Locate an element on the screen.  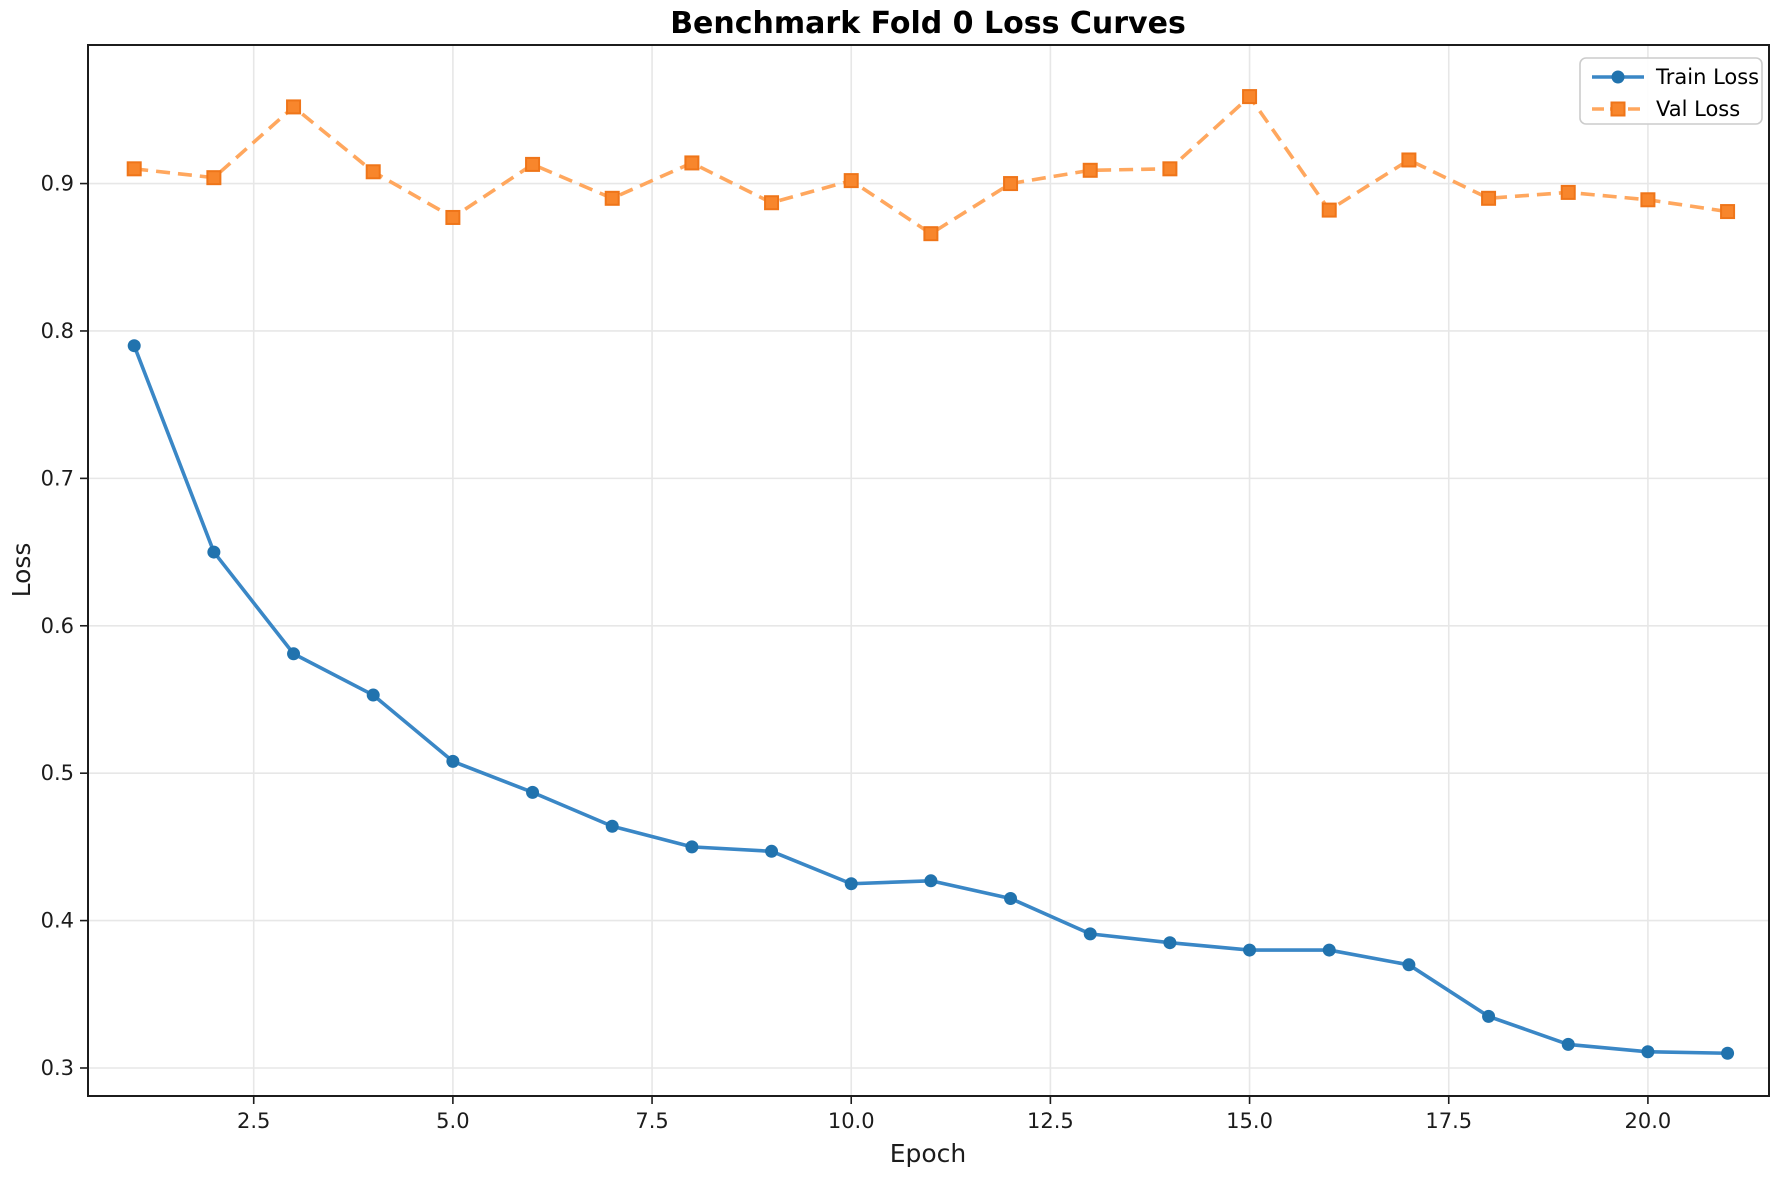
x-tick-label: 2.5 is located at coordinates (253, 1121).